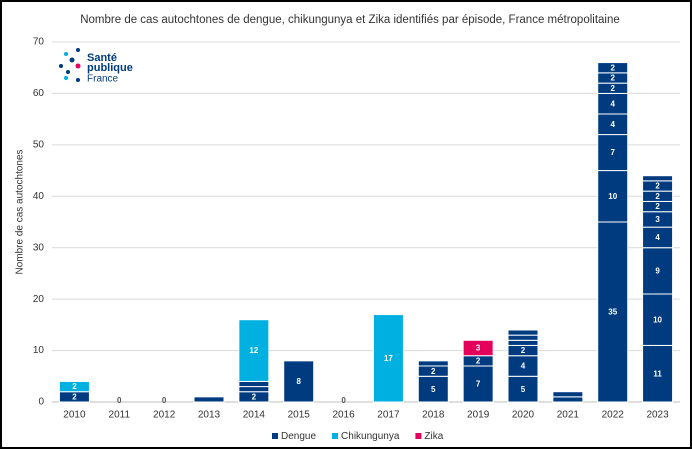  What do you see at coordinates (39, 93) in the screenshot?
I see `y-tick-label: 60` at bounding box center [39, 93].